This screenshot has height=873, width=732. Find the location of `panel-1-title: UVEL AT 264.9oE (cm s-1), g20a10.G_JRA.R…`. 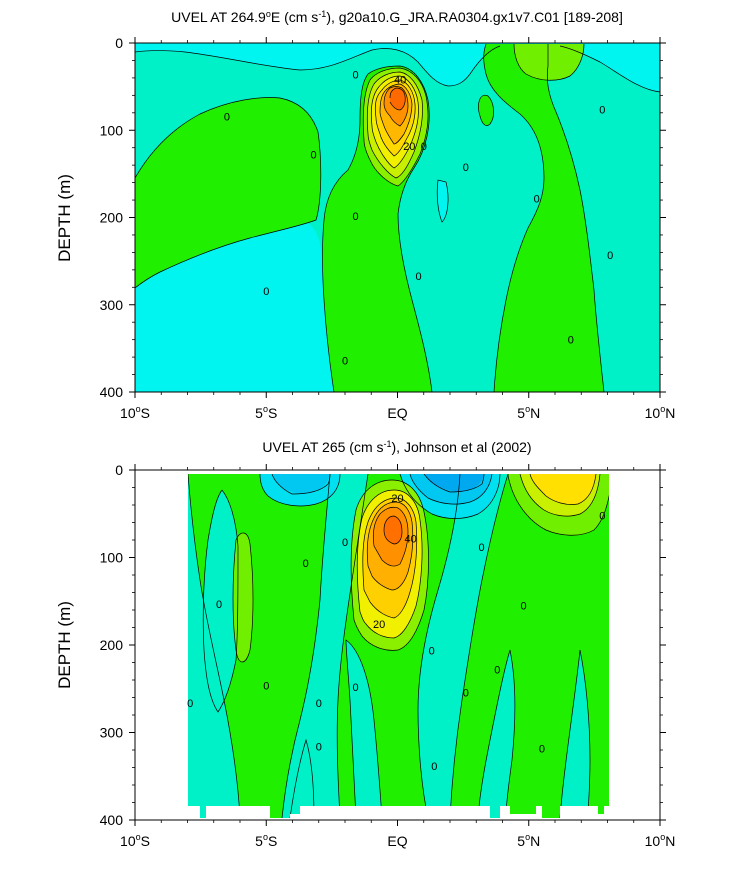

panel-1-title: UVEL AT 264.9oE (cm s-1), g20a10.G_JRA.R… is located at coordinates (397, 17).